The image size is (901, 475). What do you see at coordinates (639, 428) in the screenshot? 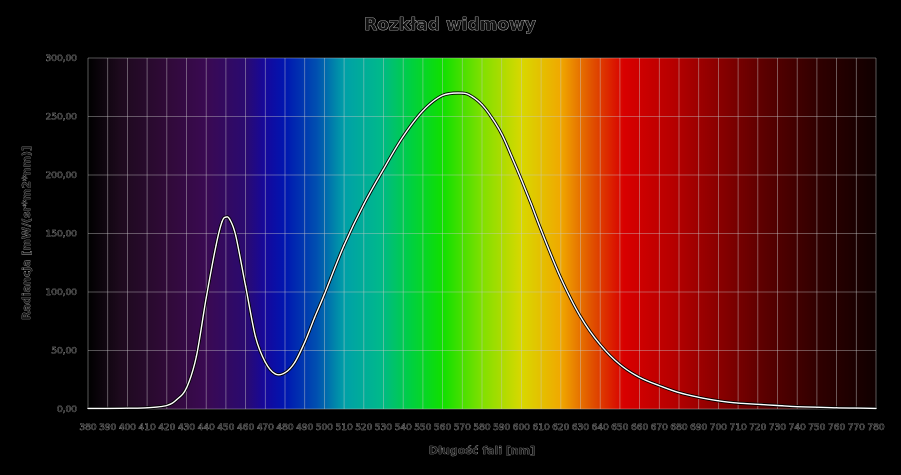
I see `x-tick-label: 660` at bounding box center [639, 428].